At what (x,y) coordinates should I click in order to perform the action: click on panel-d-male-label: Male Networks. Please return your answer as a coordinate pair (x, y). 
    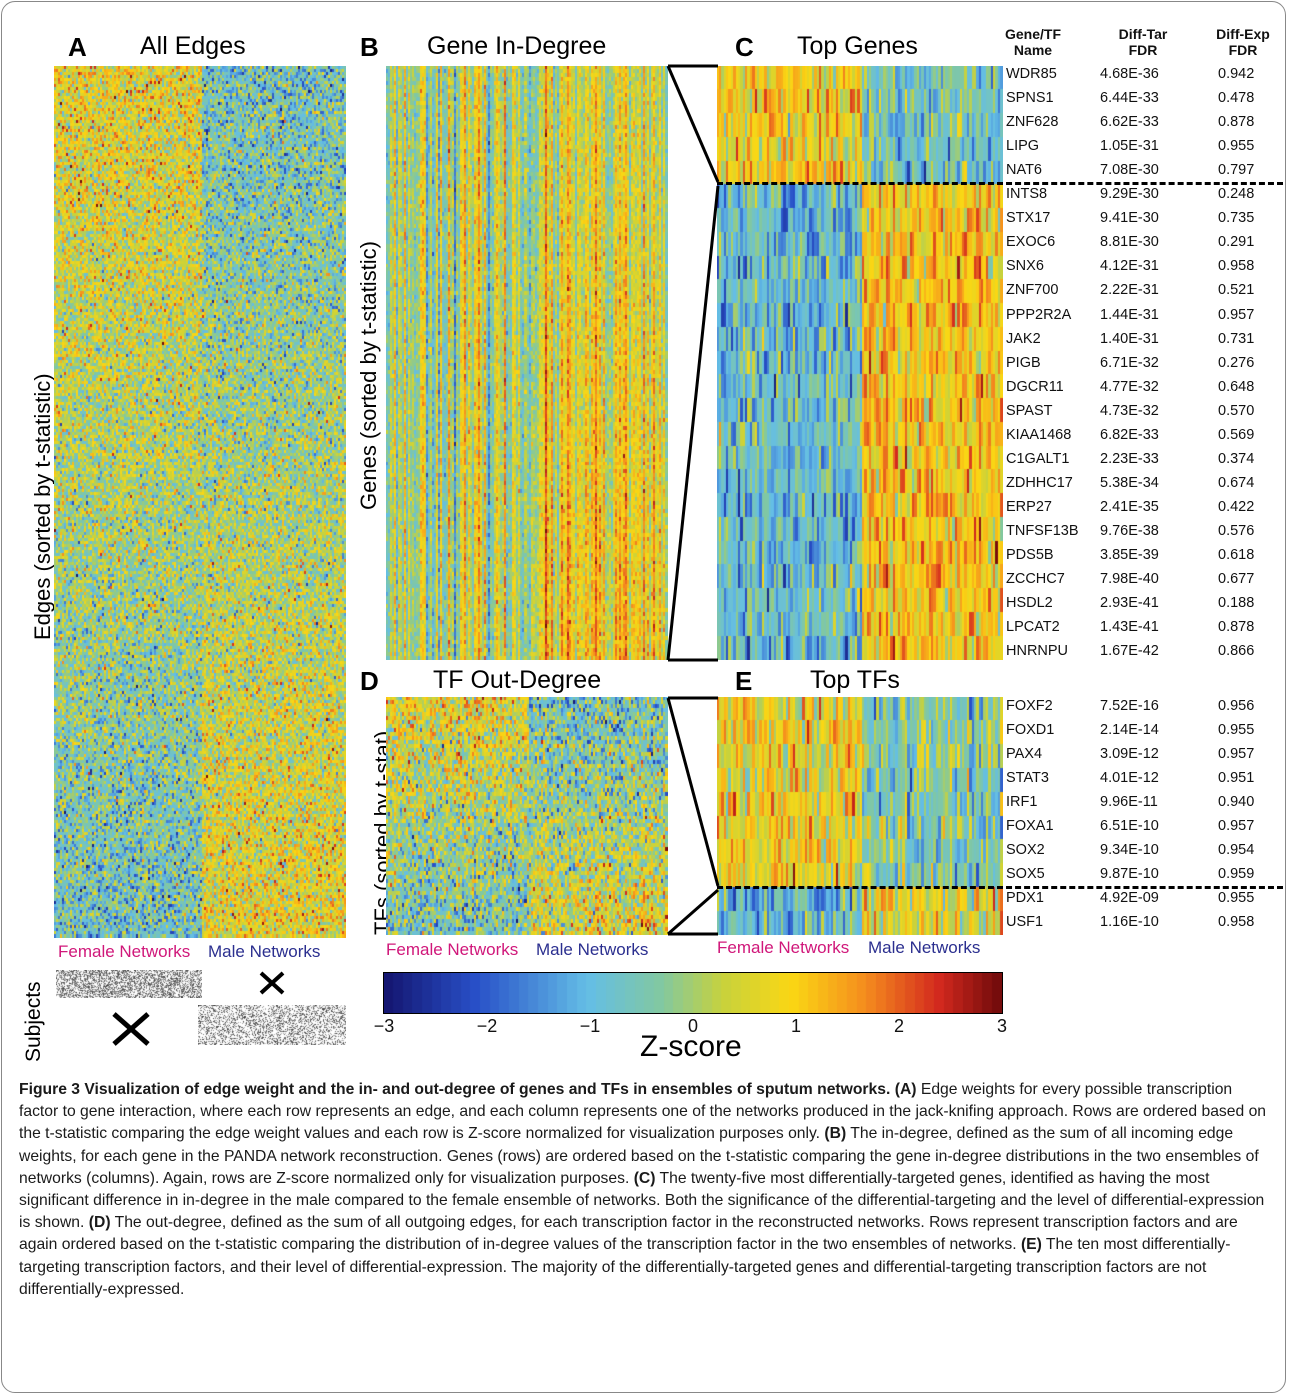
    Looking at the image, I should click on (592, 949).